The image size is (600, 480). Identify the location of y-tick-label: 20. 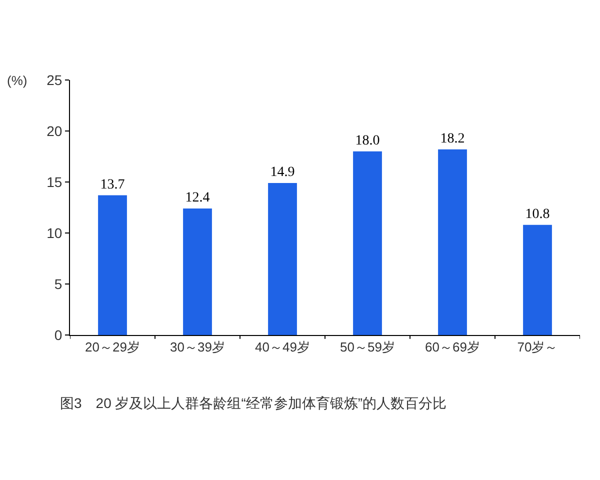
(54, 130).